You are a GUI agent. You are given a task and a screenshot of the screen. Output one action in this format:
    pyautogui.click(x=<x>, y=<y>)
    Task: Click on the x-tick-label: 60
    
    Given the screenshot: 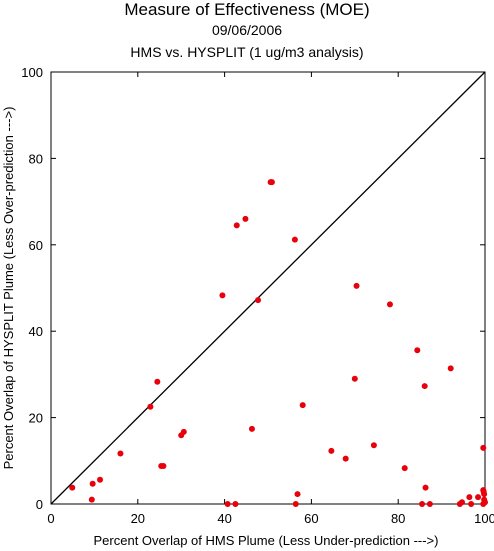 What is the action you would take?
    pyautogui.click(x=311, y=518)
    